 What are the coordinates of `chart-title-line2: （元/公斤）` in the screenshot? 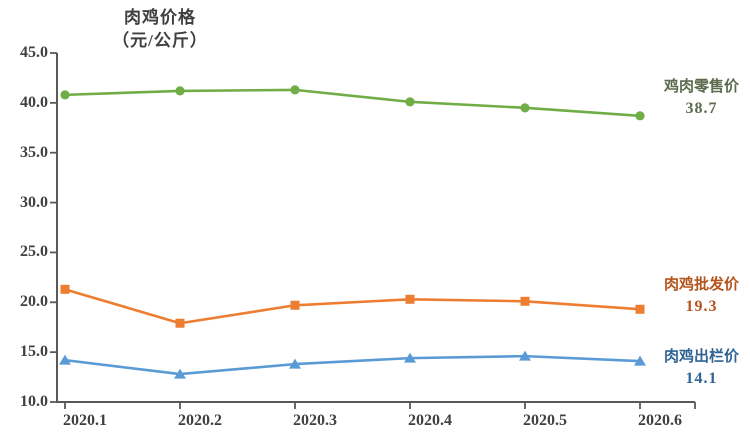 It's located at (160, 40).